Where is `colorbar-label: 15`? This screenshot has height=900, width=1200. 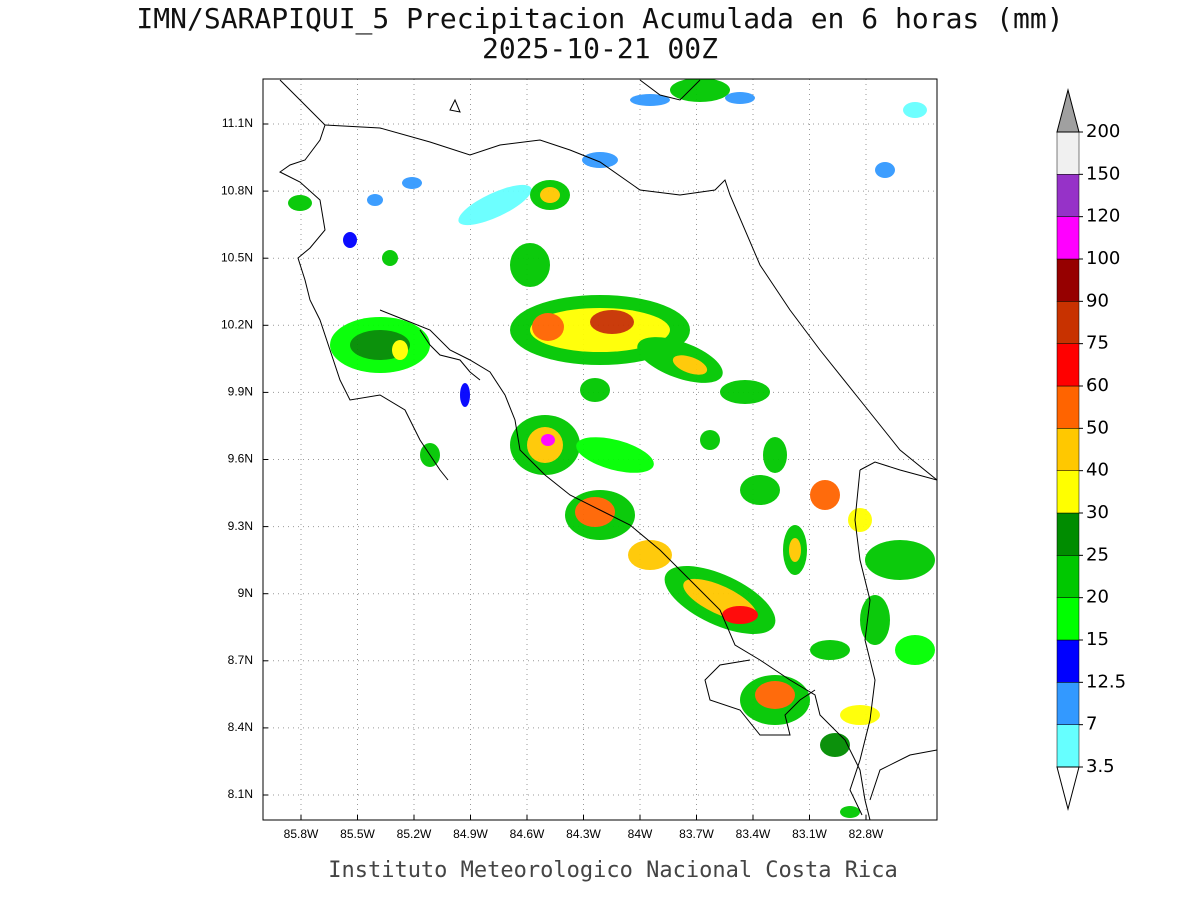 colorbar-label: 15 is located at coordinates (1097, 639).